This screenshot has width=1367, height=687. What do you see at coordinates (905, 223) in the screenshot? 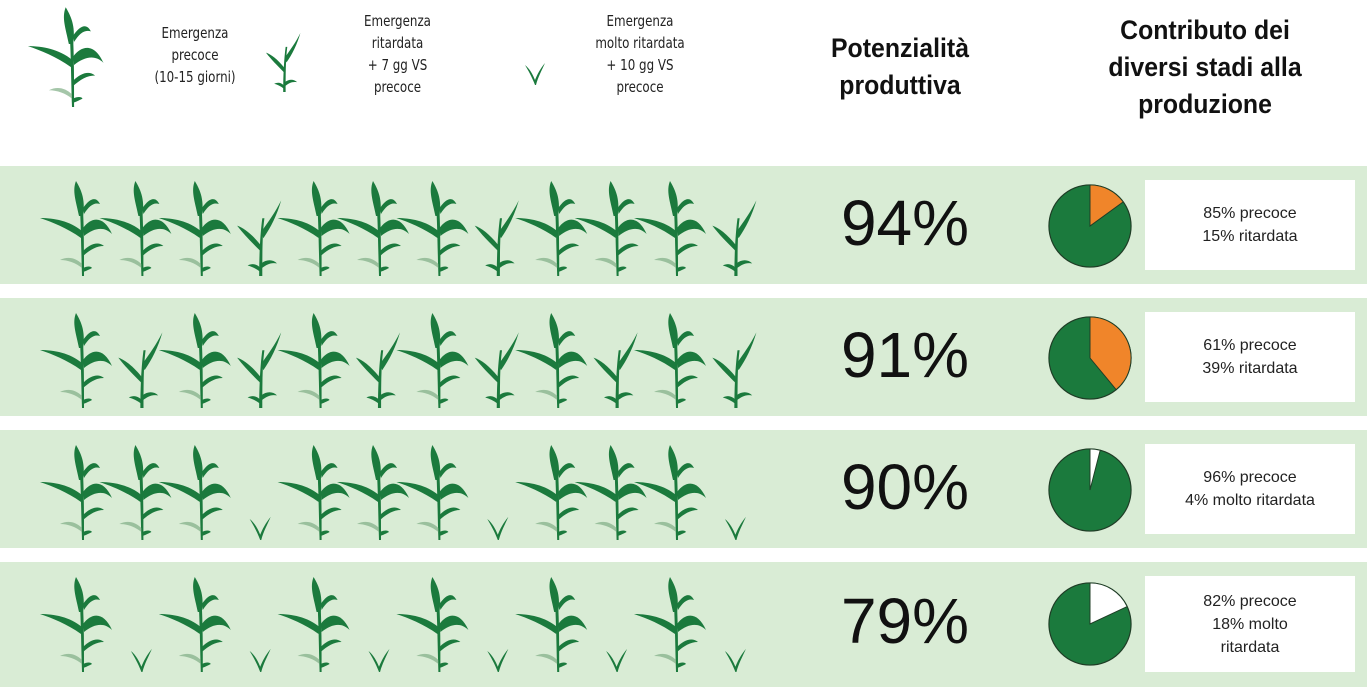
I see `potential-value: 94%` at bounding box center [905, 223].